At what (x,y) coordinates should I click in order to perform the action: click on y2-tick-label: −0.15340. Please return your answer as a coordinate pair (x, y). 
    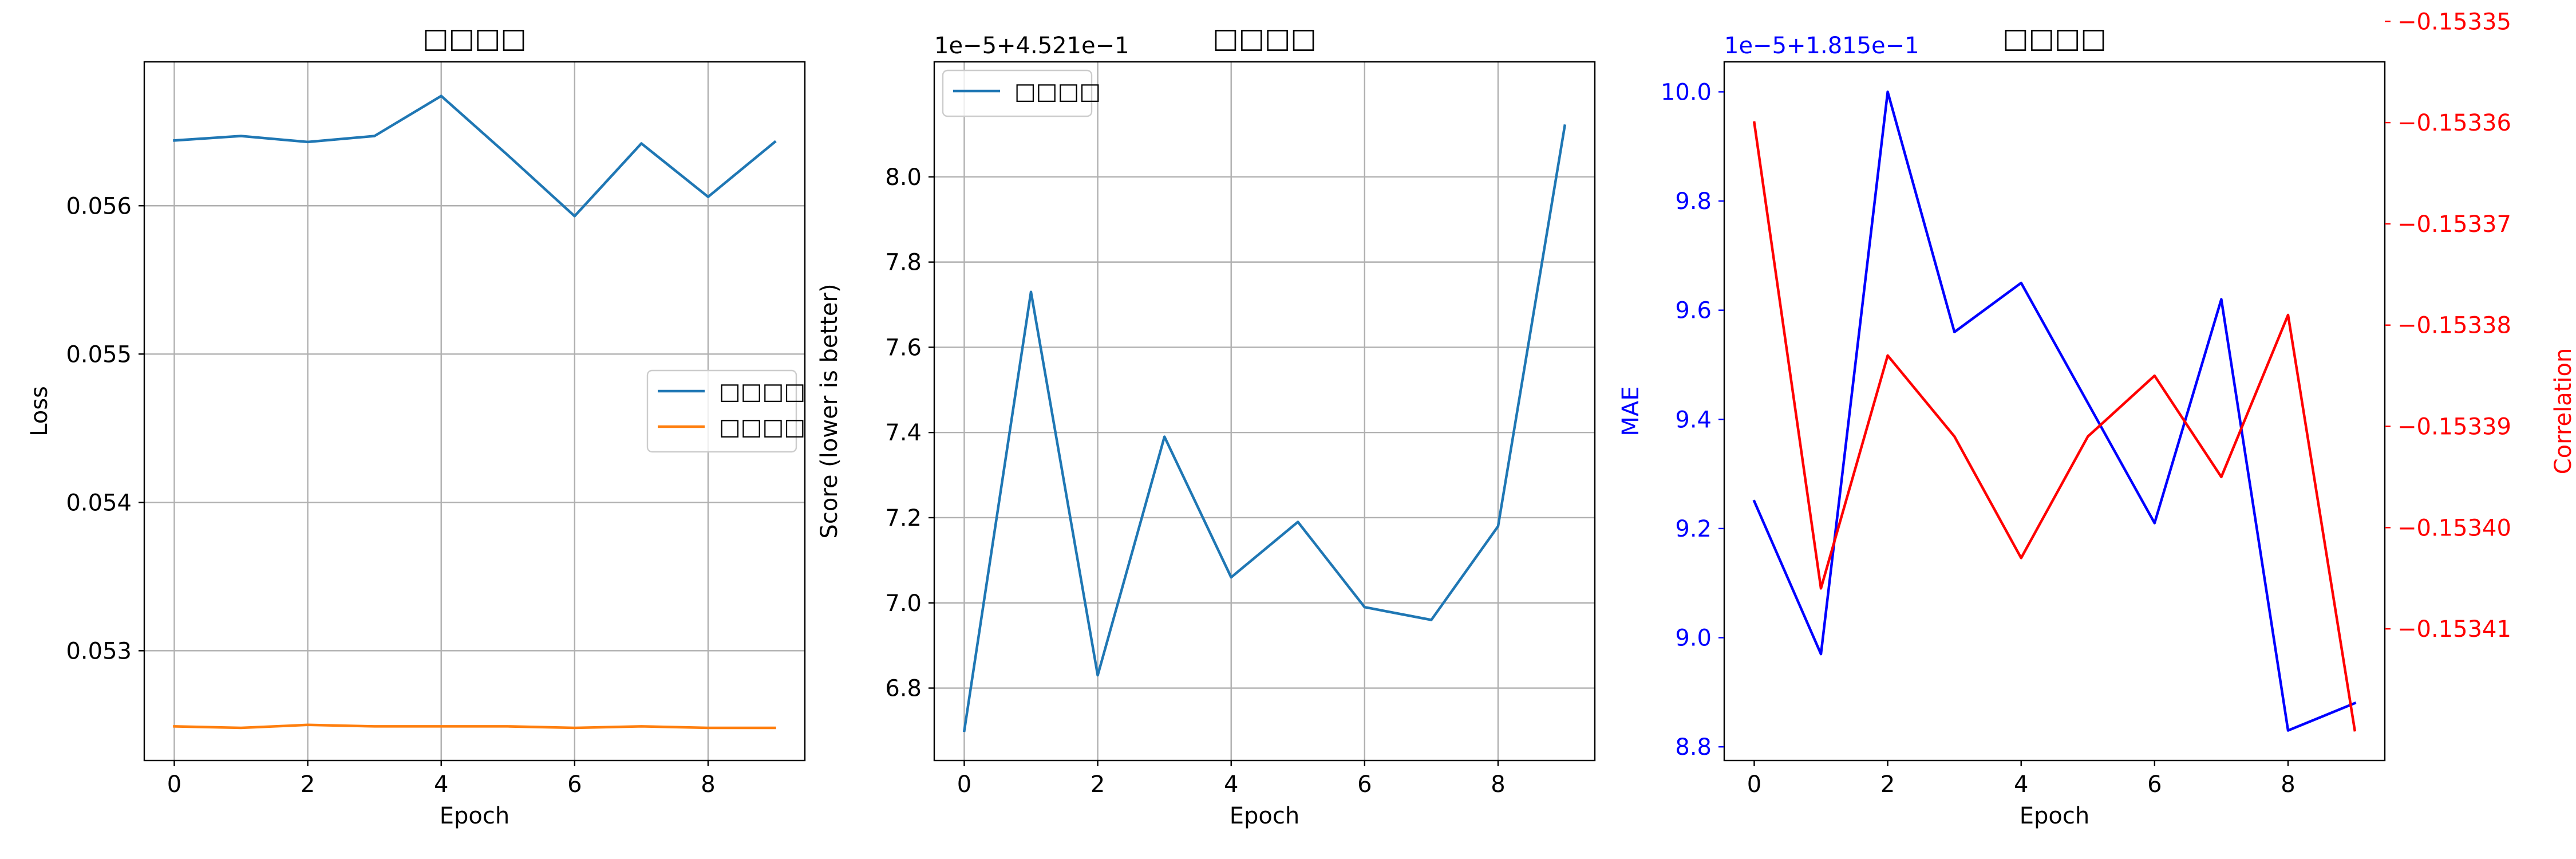
    Looking at the image, I should click on (2454, 528).